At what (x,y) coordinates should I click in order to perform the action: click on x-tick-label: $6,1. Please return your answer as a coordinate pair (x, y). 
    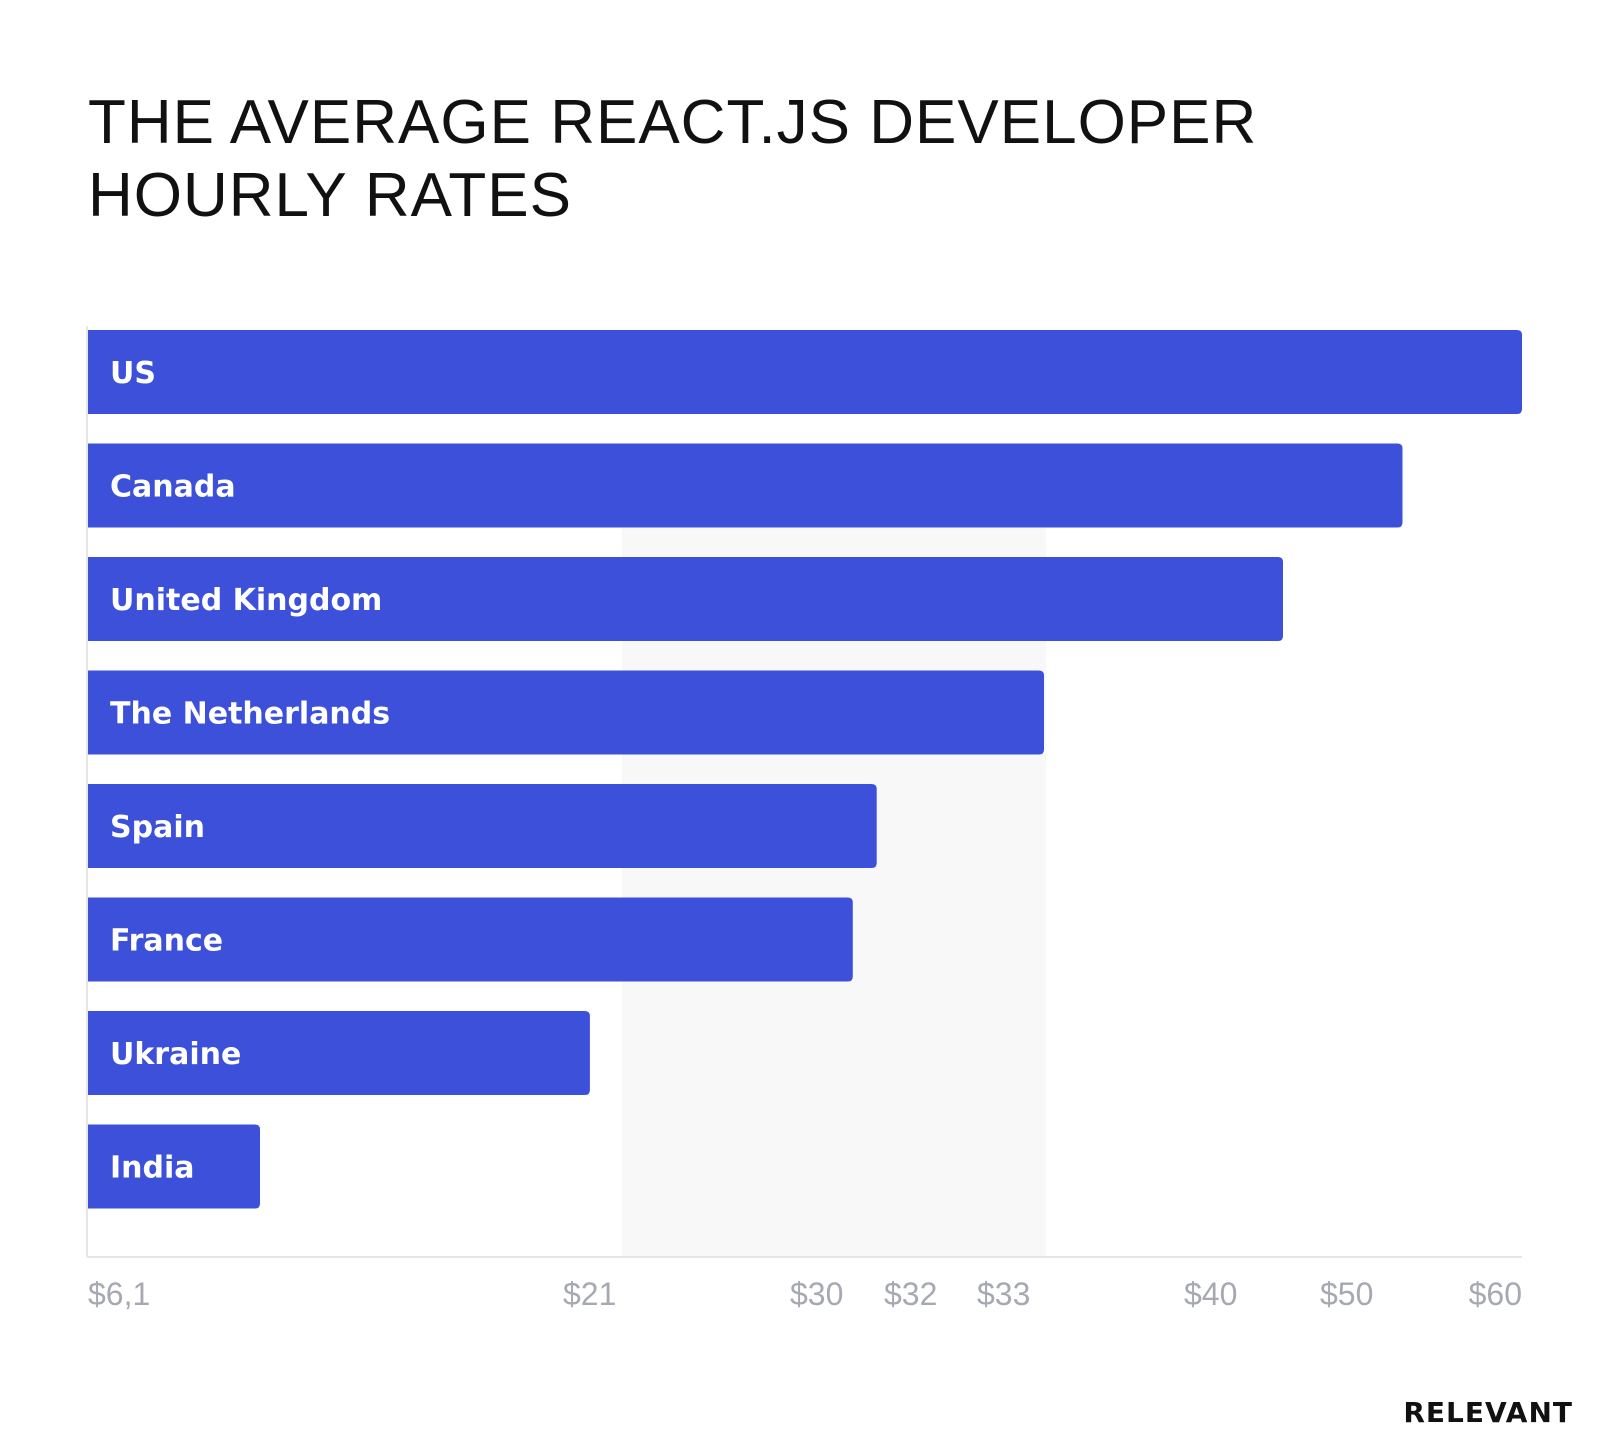
    Looking at the image, I should click on (119, 1294).